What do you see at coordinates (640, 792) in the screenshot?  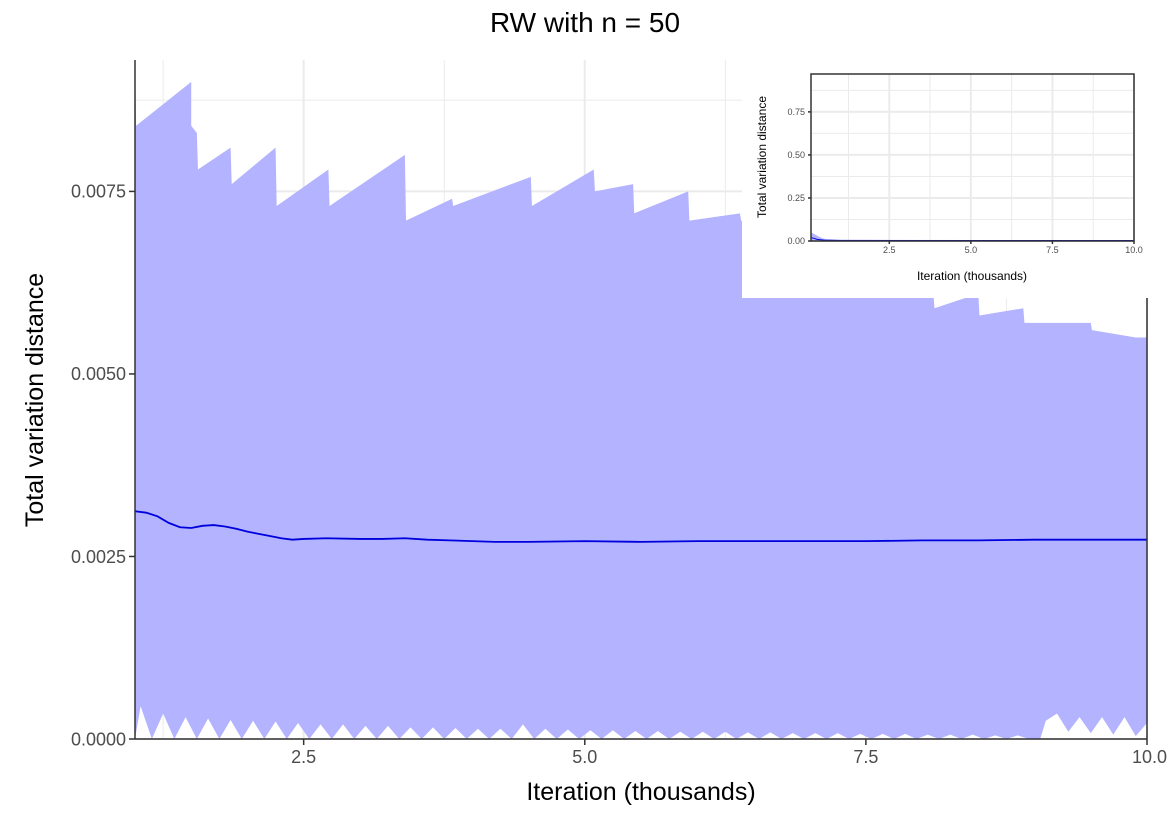 I see `x-axis-label: Iteration (thousands)` at bounding box center [640, 792].